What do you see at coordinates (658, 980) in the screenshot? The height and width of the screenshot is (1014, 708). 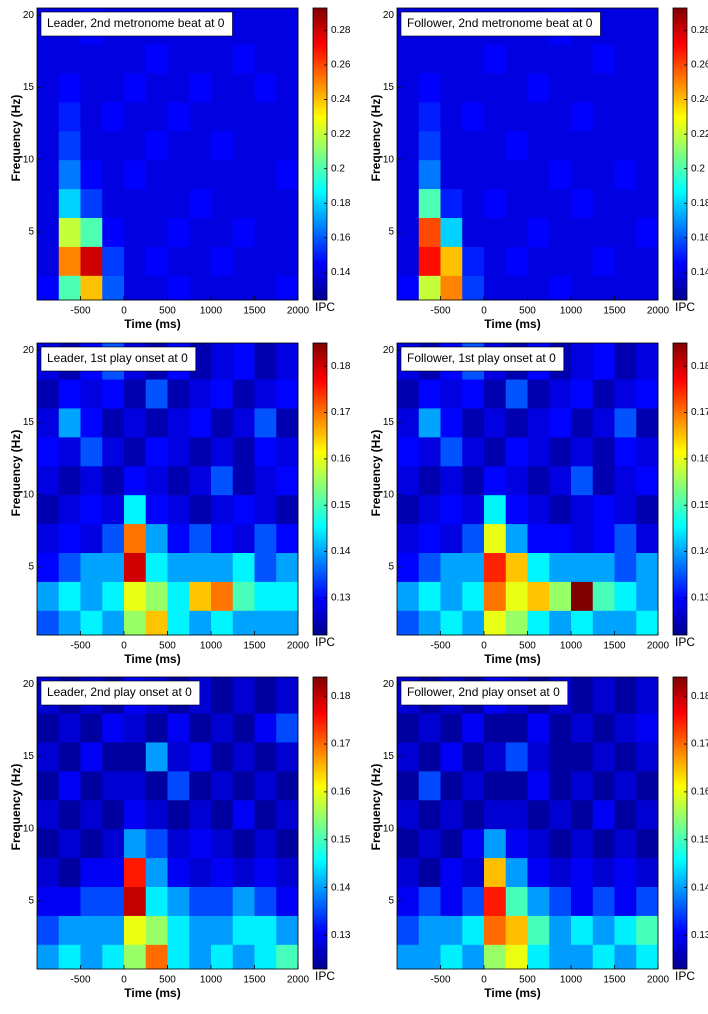 I see `x-tick-label: 2000` at bounding box center [658, 980].